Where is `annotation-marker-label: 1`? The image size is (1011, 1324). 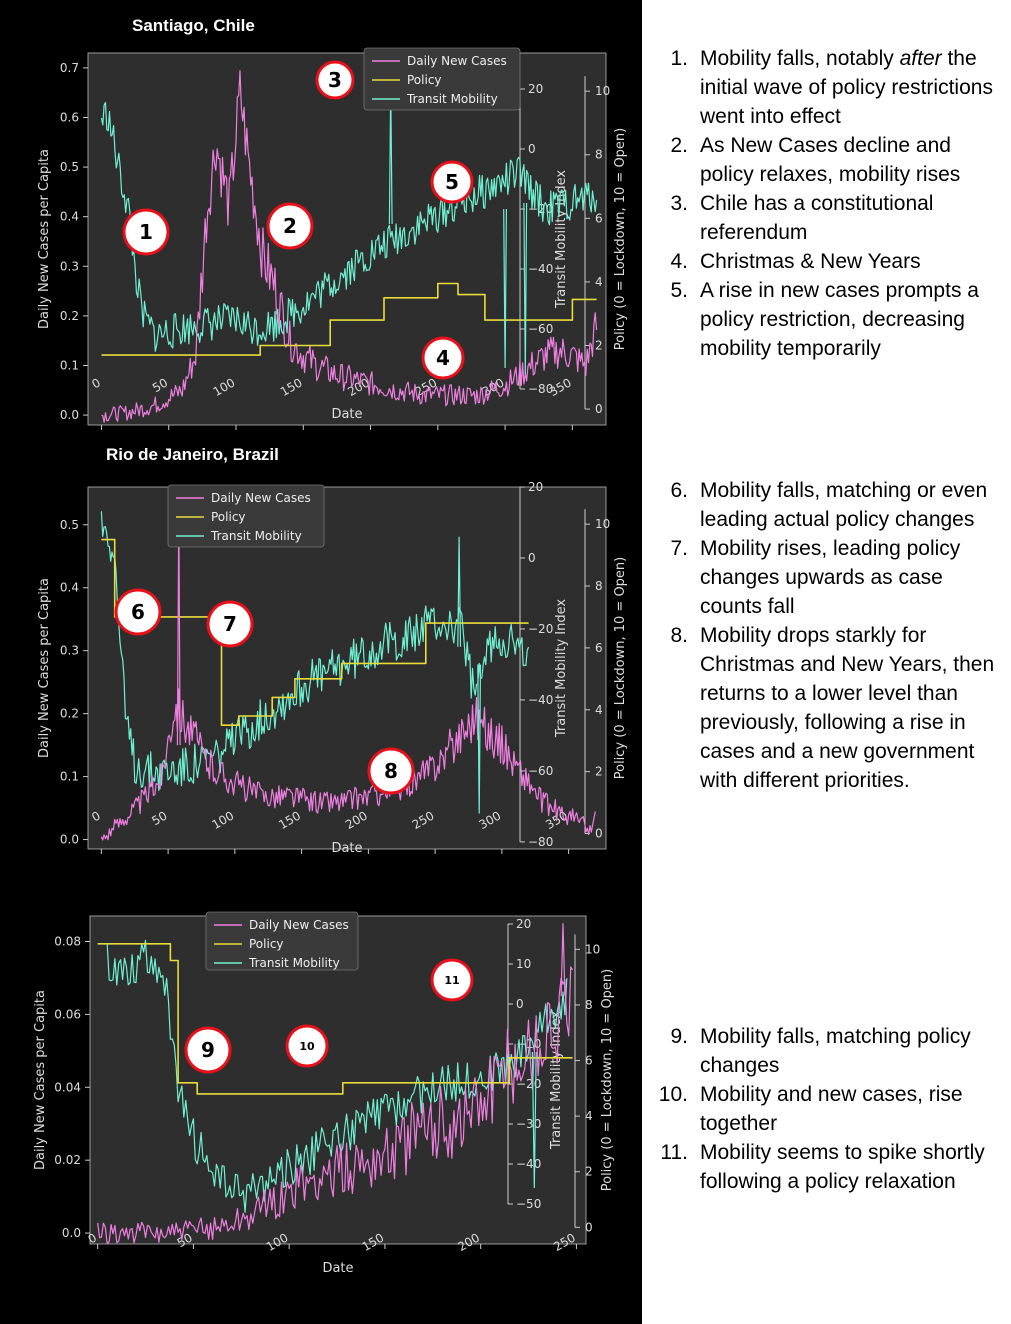 annotation-marker-label: 1 is located at coordinates (146, 232).